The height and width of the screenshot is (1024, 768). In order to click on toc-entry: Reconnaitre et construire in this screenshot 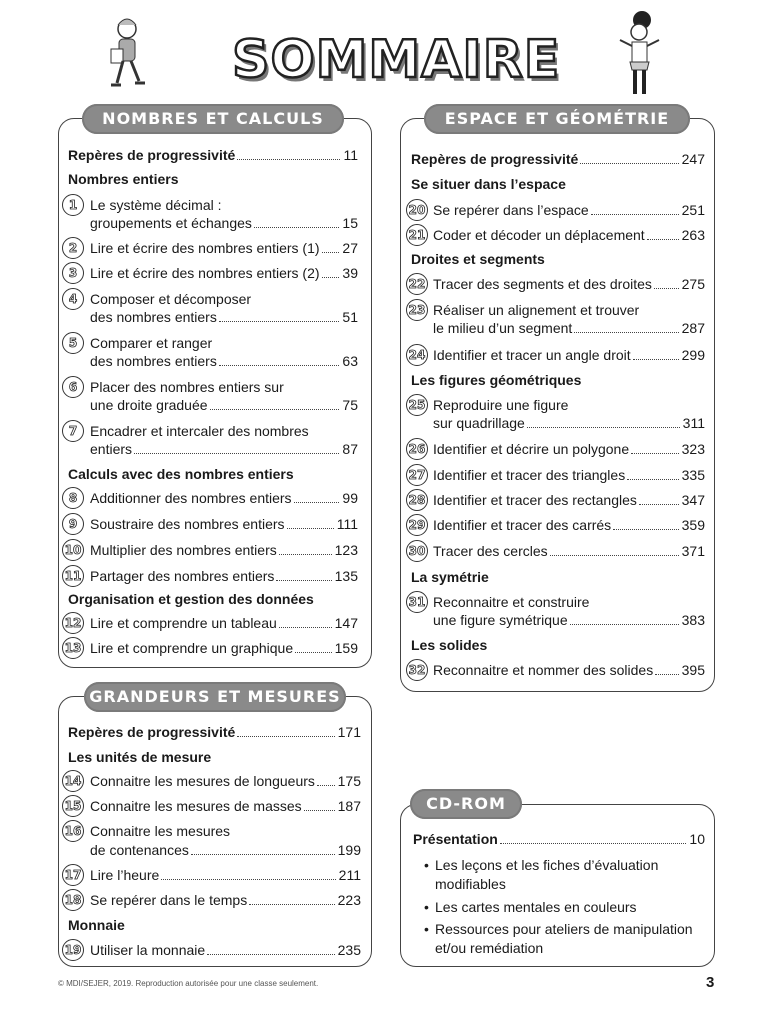, I will do `click(511, 602)`.